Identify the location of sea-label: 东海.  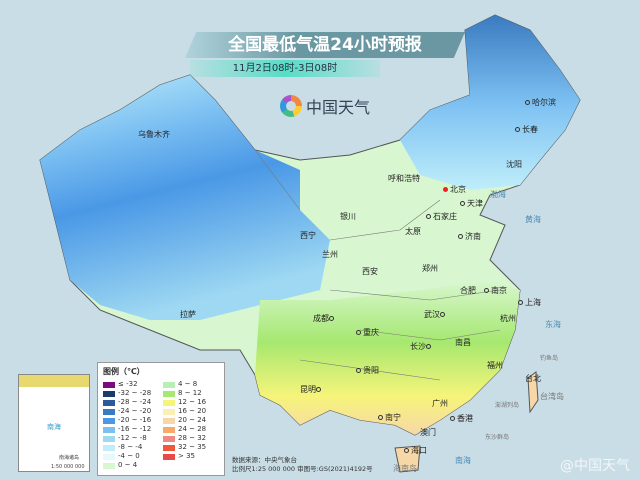
(553, 324).